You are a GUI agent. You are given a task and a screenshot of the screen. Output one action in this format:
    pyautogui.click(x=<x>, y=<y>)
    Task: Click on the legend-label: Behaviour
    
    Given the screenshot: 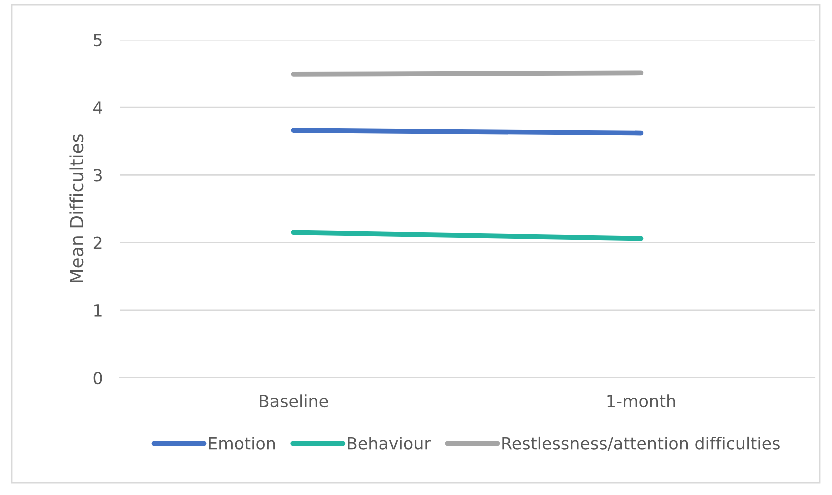 What is the action you would take?
    pyautogui.click(x=390, y=443)
    